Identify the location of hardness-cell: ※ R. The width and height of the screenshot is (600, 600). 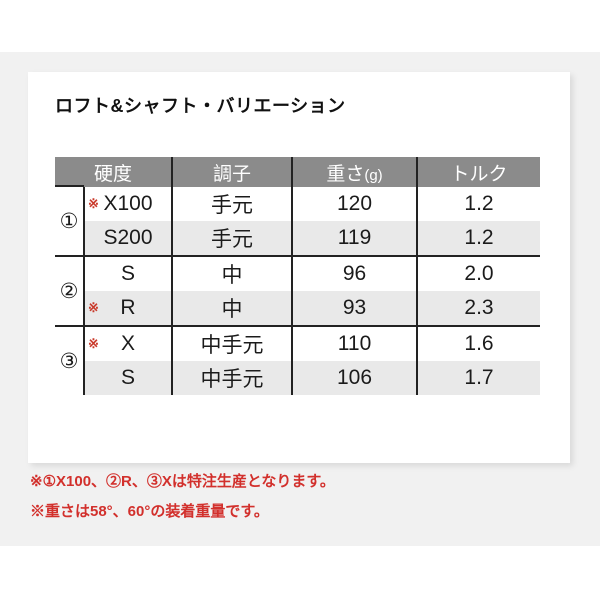
(127, 308).